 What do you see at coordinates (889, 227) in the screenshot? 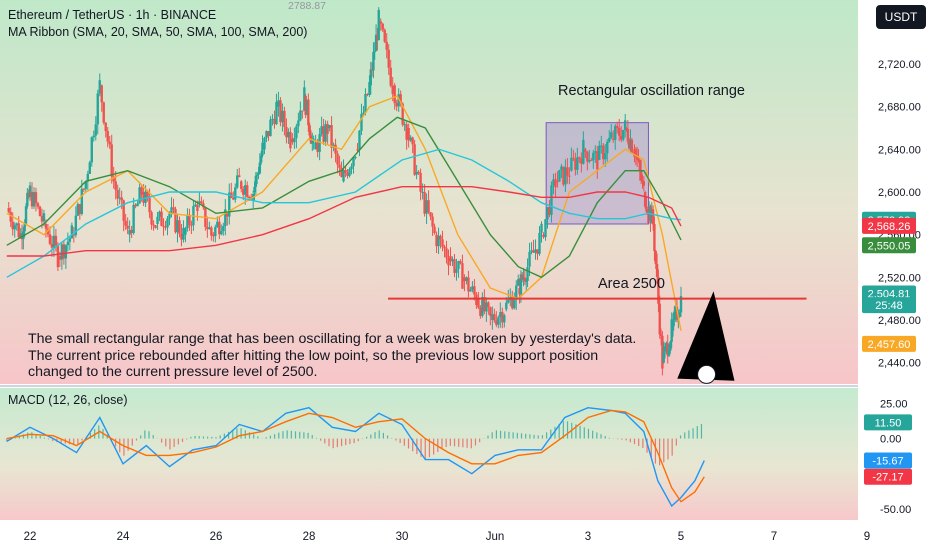
I see `price-label-text: 2,568.26` at bounding box center [889, 227].